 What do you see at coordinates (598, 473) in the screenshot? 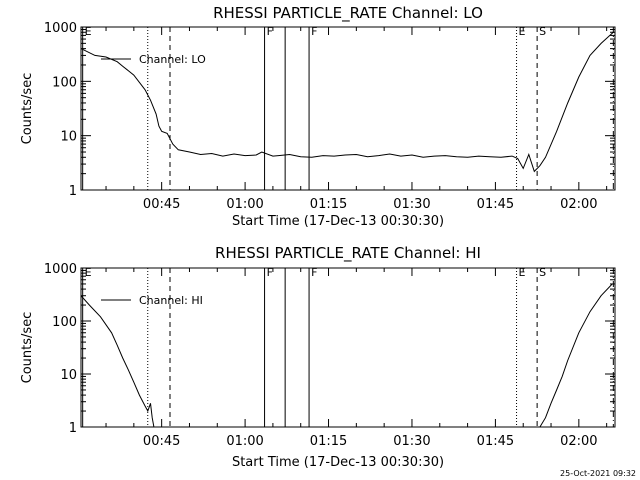
I see `footer-timestamp: 25-Oct-2021 09:32` at bounding box center [598, 473].